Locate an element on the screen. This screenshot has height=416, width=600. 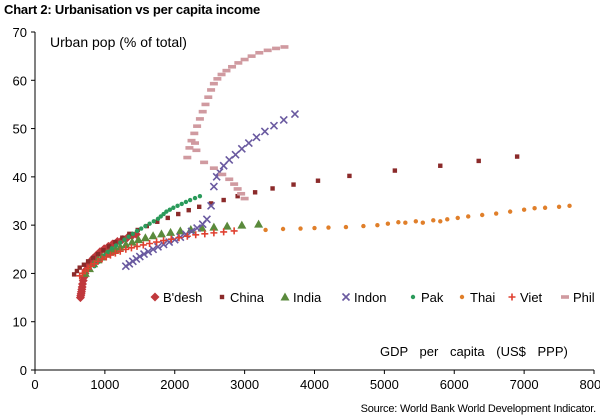
legend-marker-phil is located at coordinates (565, 297).